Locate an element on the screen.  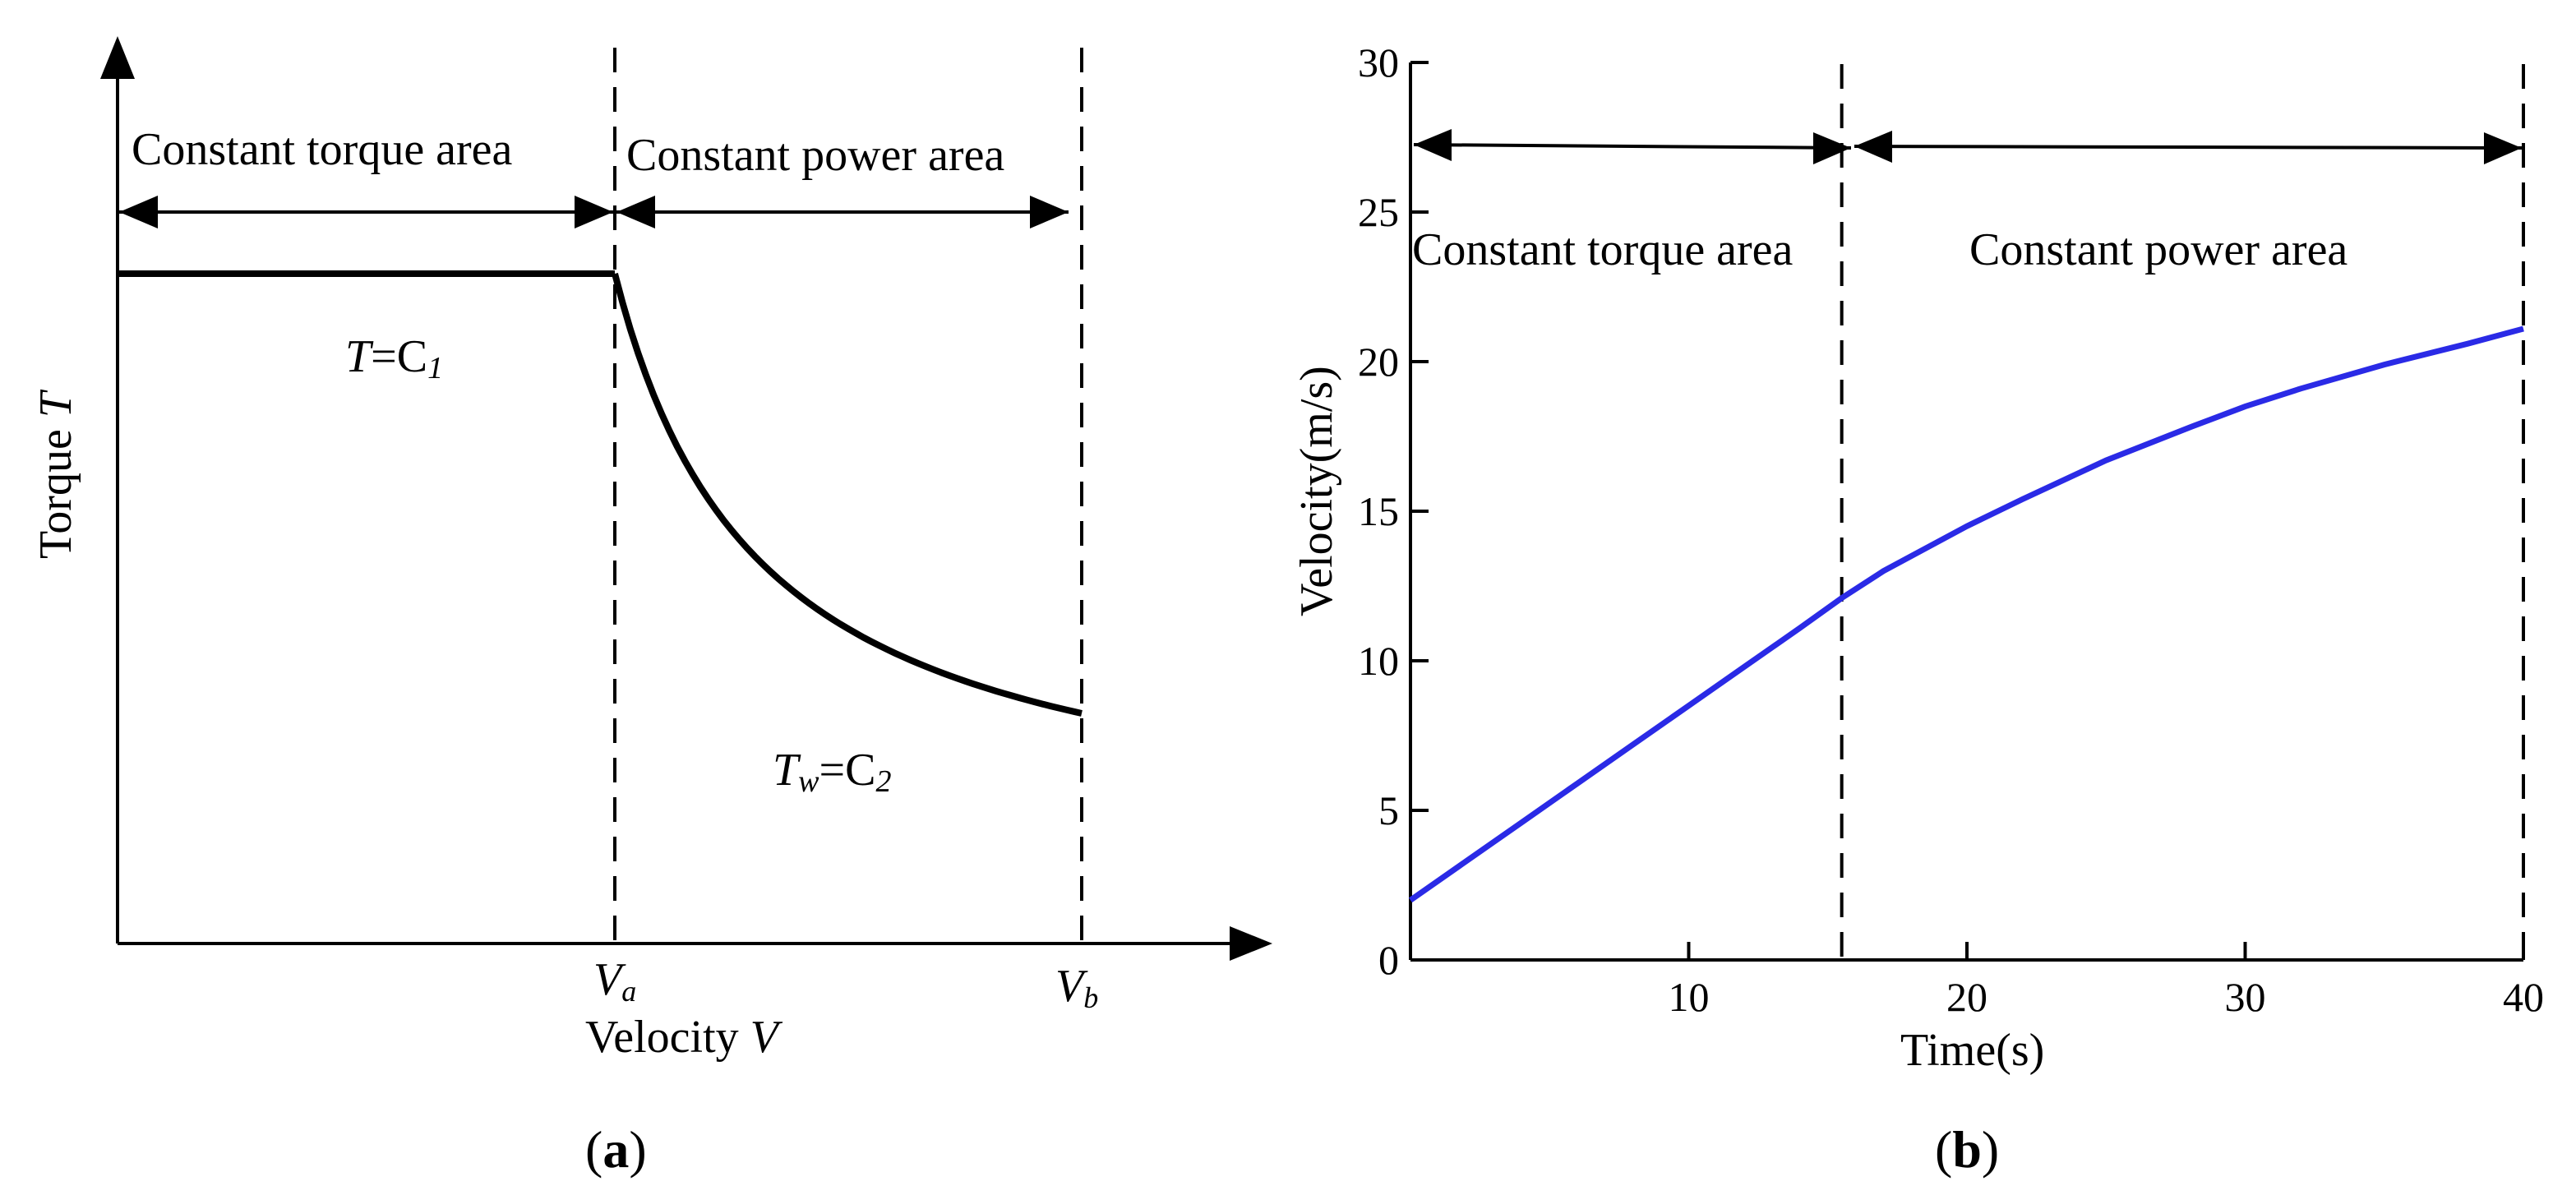
a-x-axis-arrowhead is located at coordinates (1251, 943).